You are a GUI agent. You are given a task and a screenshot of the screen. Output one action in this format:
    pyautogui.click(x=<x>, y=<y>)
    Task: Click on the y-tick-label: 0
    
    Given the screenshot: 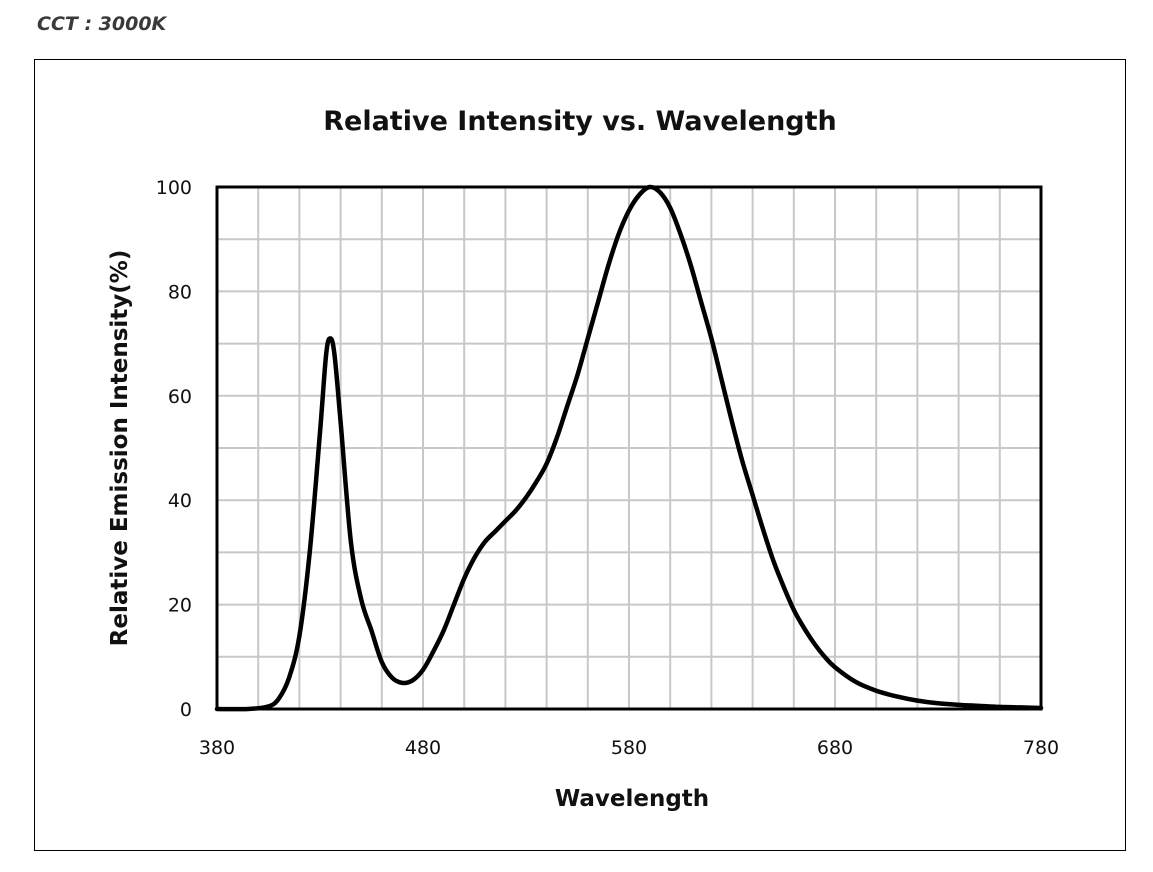 What is the action you would take?
    pyautogui.click(x=186, y=710)
    